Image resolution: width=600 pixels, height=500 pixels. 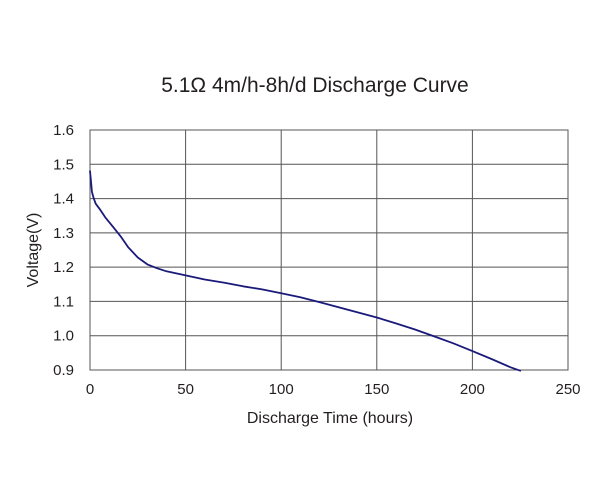 I want to click on x-tick-label: 150, so click(x=376, y=389).